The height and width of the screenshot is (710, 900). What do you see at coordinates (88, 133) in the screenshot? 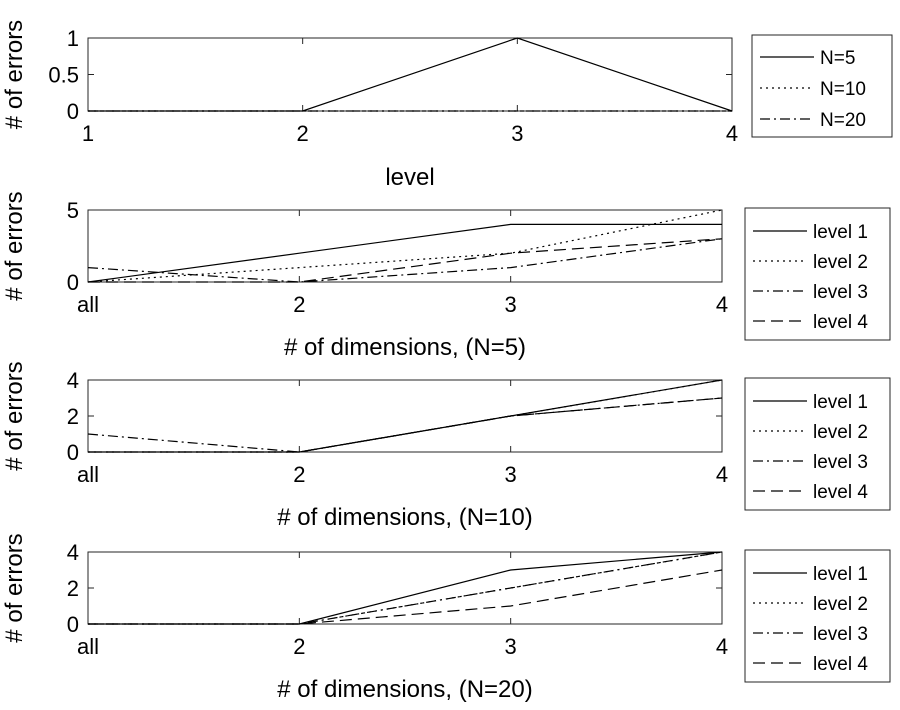
I see `x-tick-label: 1` at bounding box center [88, 133].